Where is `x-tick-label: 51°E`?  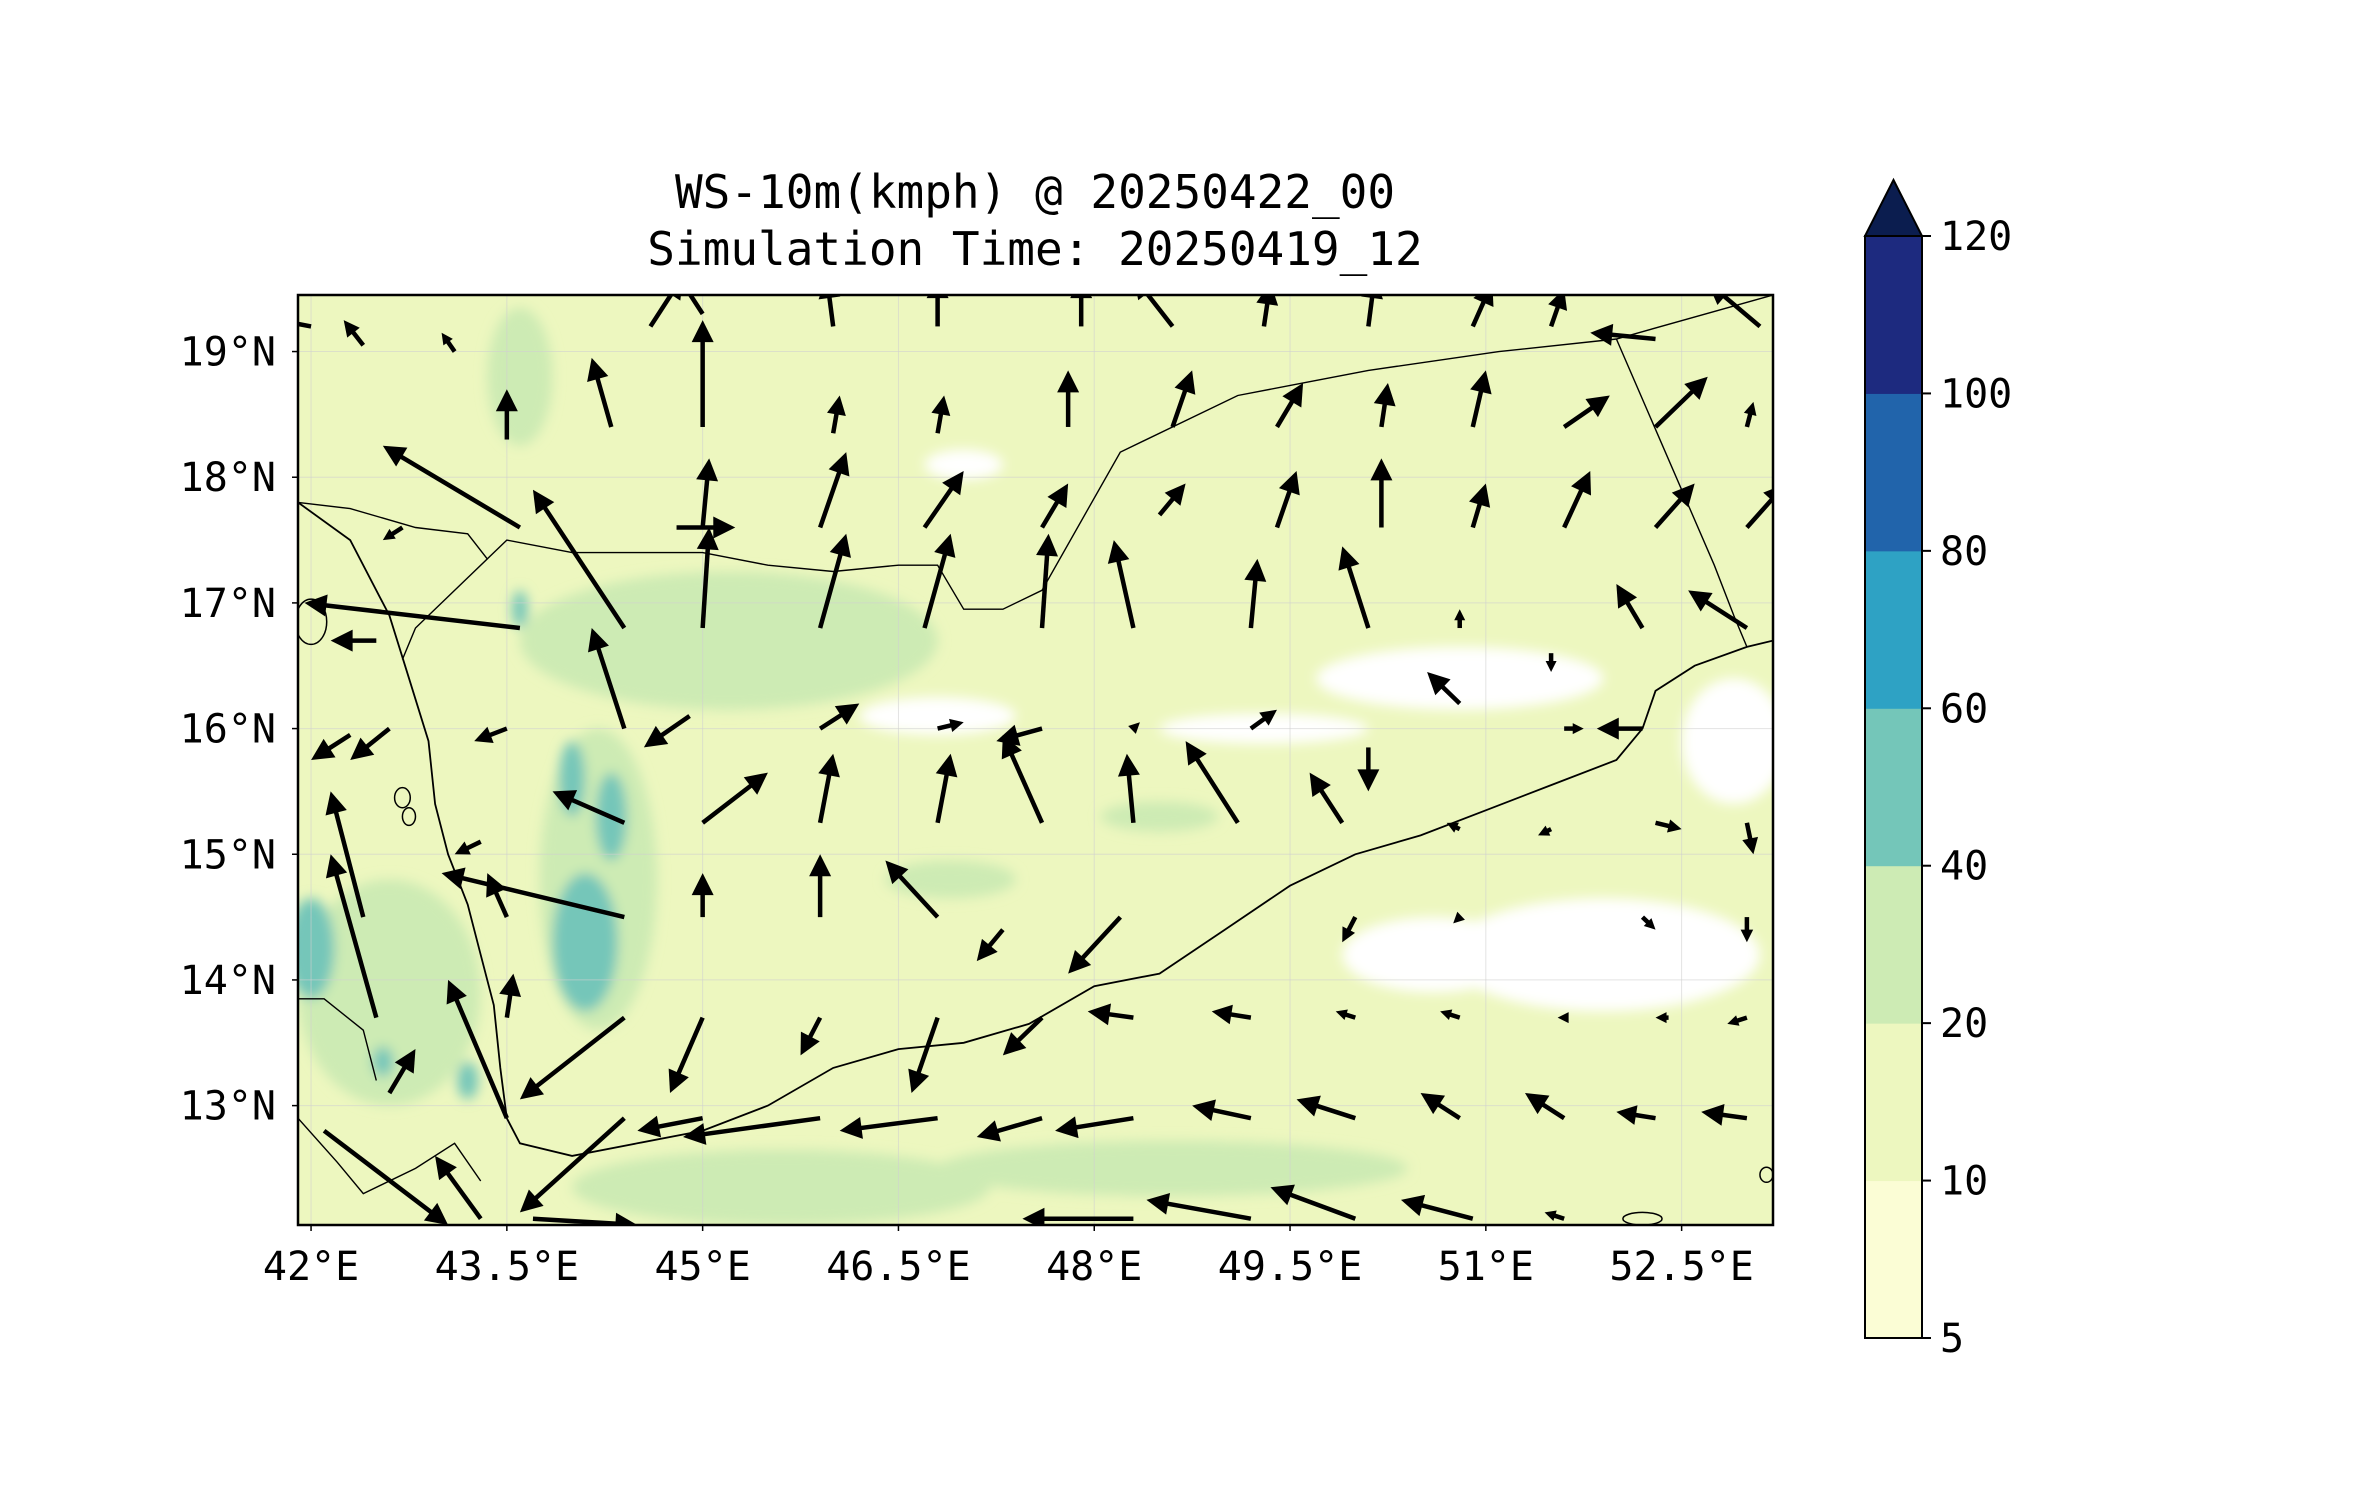 x-tick-label: 51°E is located at coordinates (1486, 1267).